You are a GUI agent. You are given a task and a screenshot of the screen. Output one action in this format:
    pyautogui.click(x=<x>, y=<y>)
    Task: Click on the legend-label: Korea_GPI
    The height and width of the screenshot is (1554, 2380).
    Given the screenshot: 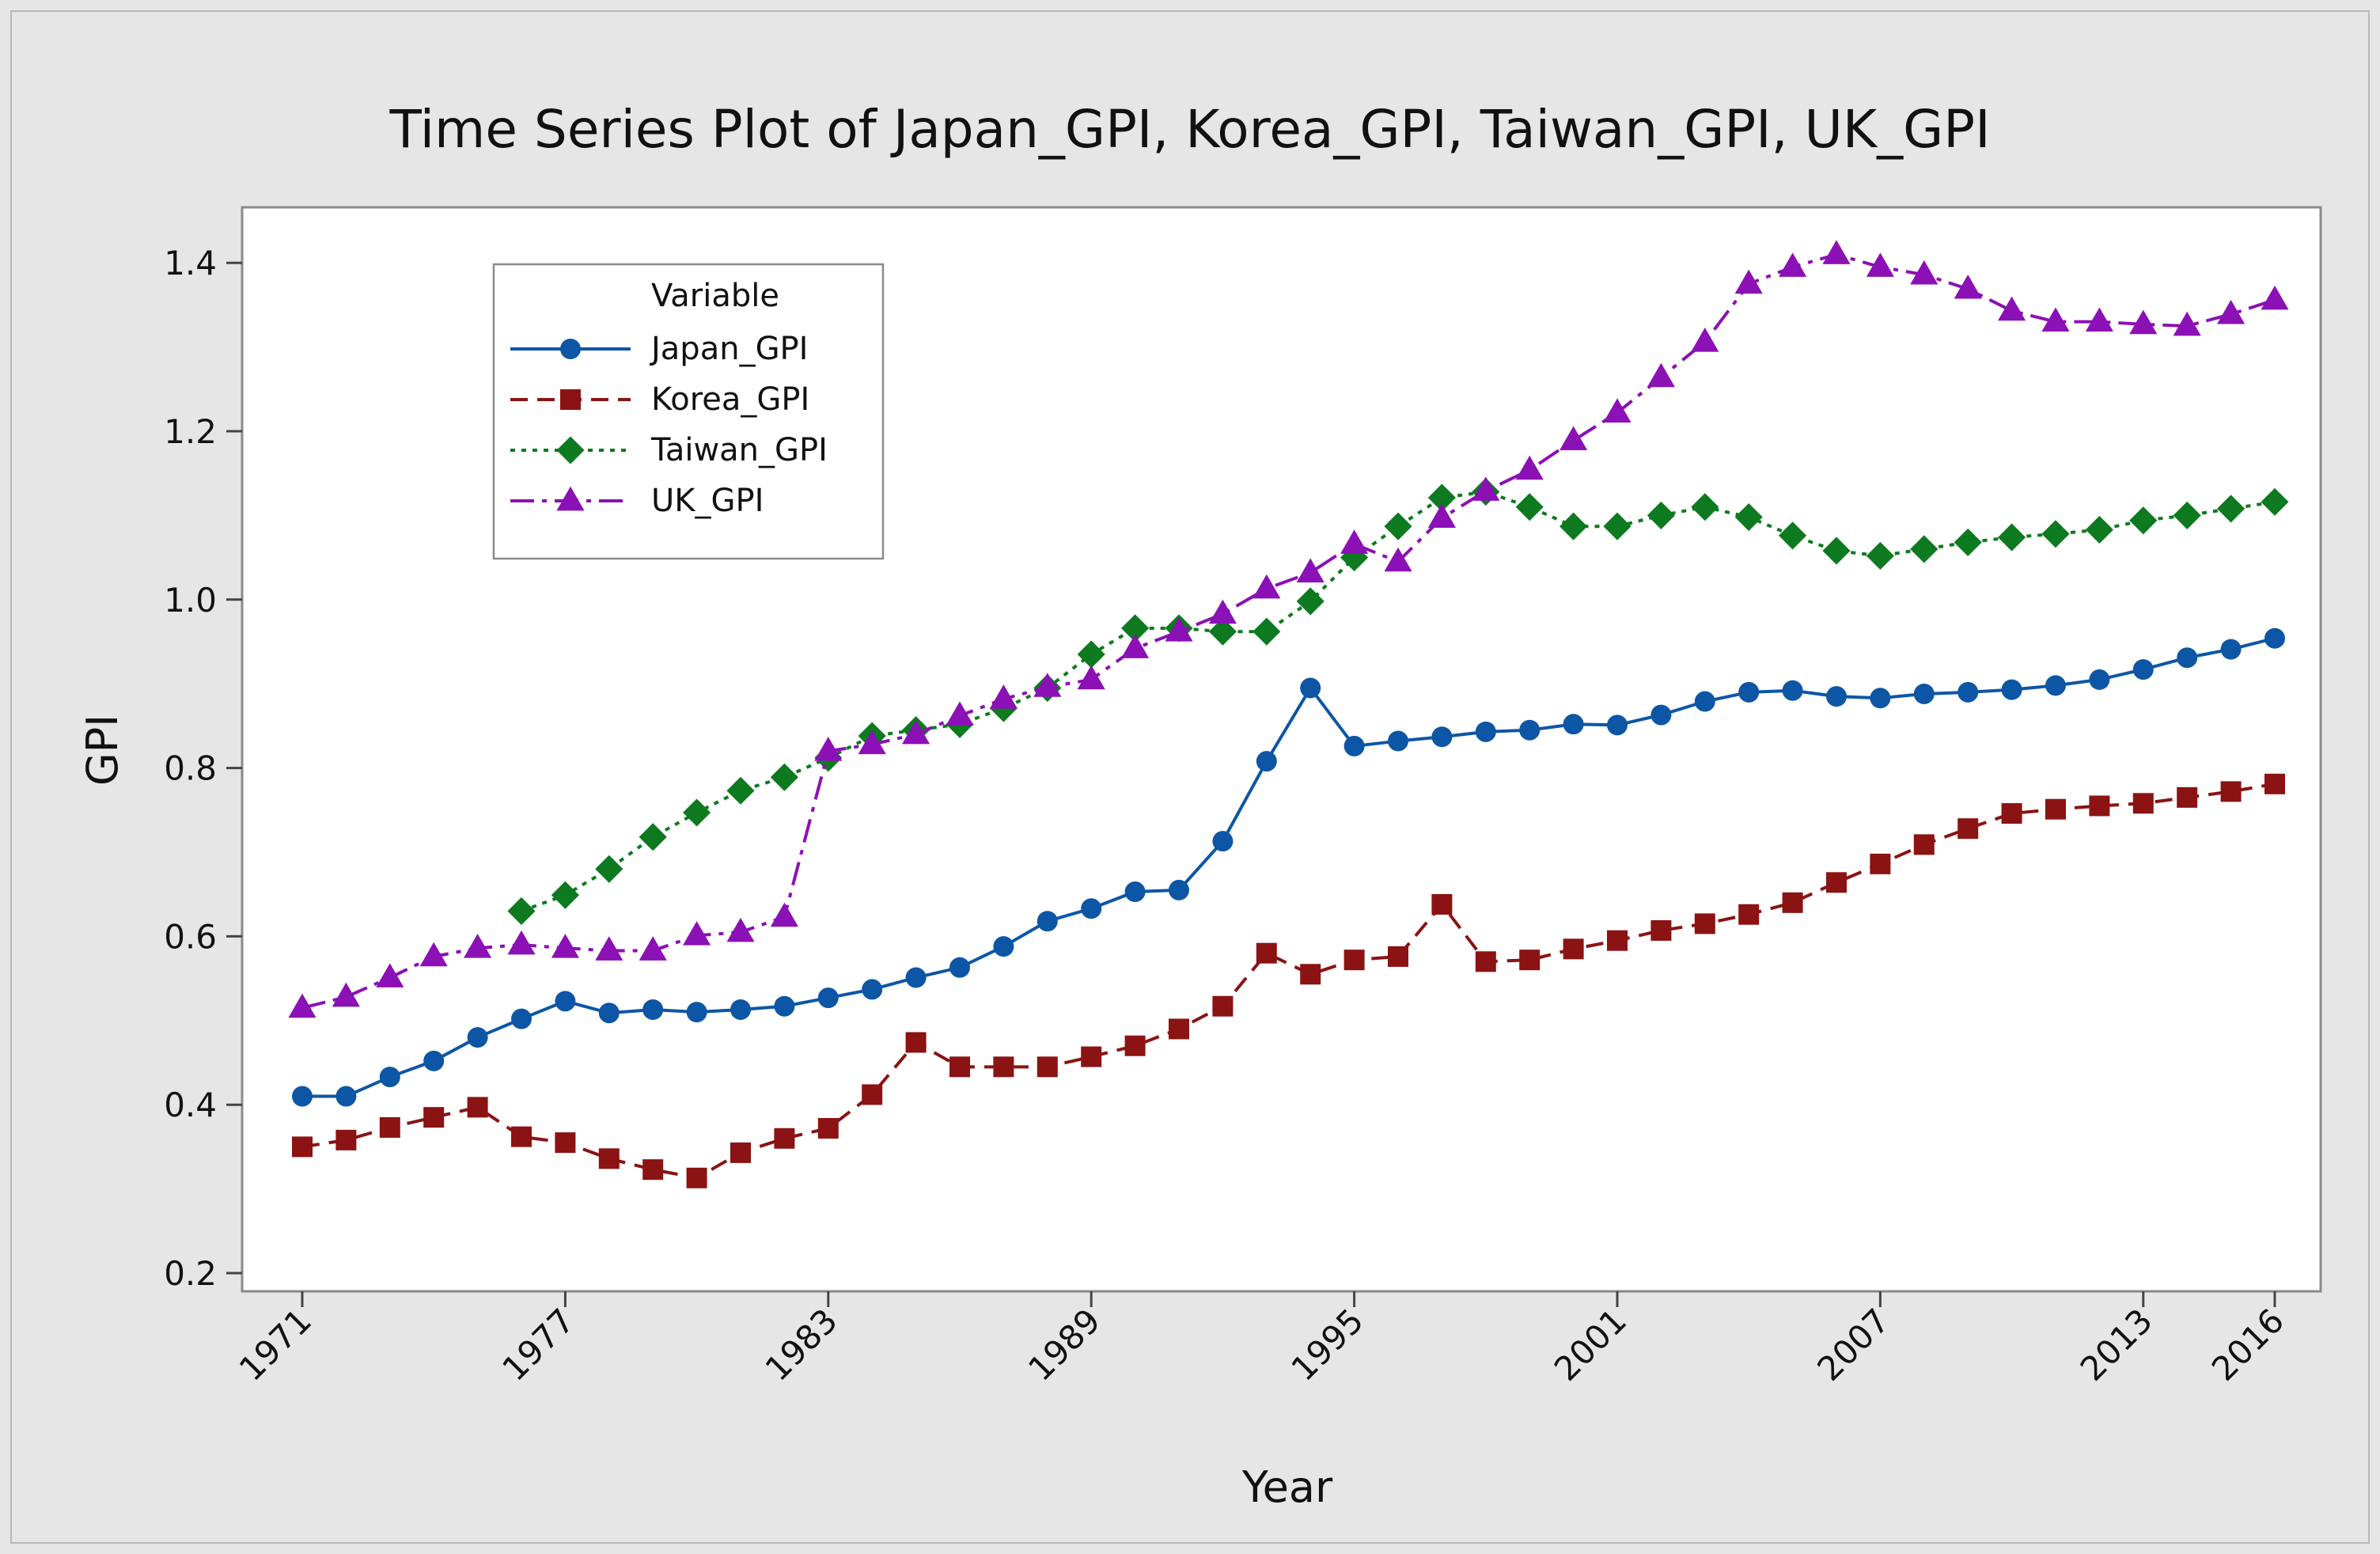 What is the action you would take?
    pyautogui.click(x=730, y=399)
    